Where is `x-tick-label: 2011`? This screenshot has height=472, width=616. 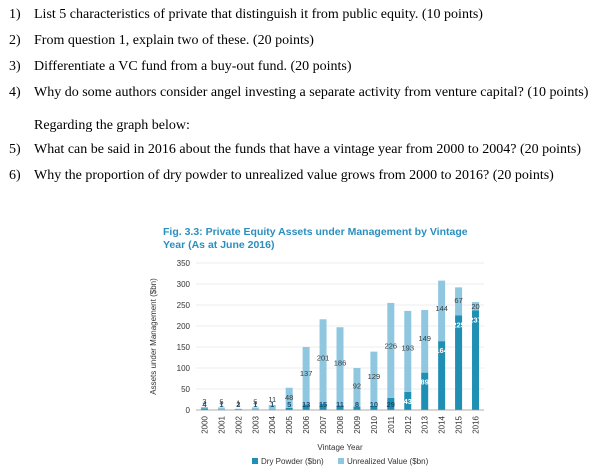 x-tick-label: 2011 is located at coordinates (391, 424).